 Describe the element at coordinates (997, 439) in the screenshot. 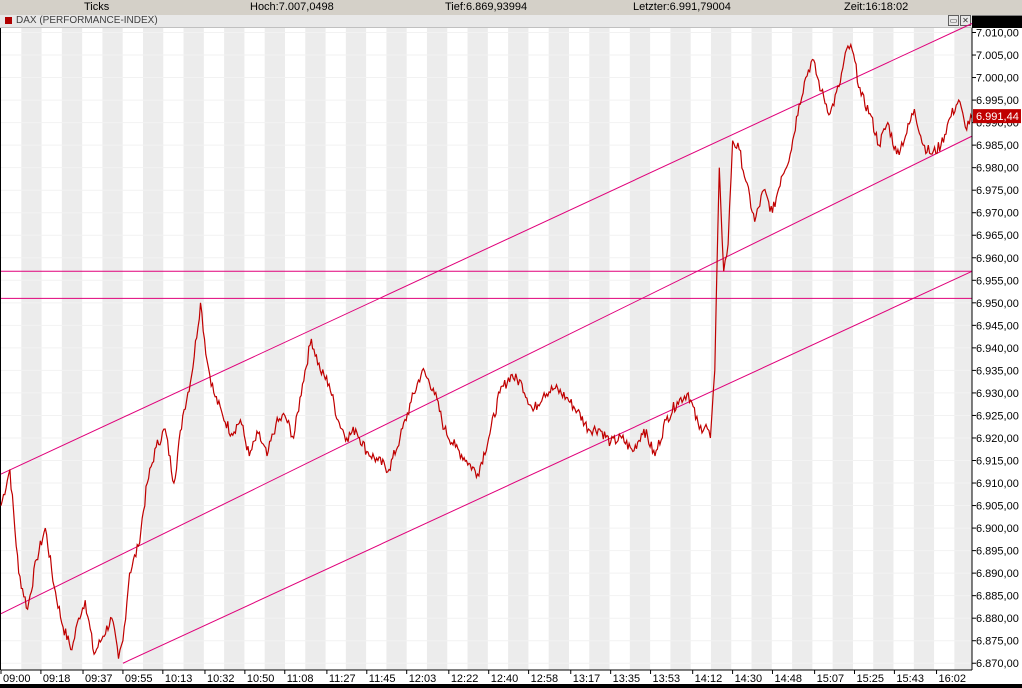

I see `y-tick-label: 6.920,00` at that location.